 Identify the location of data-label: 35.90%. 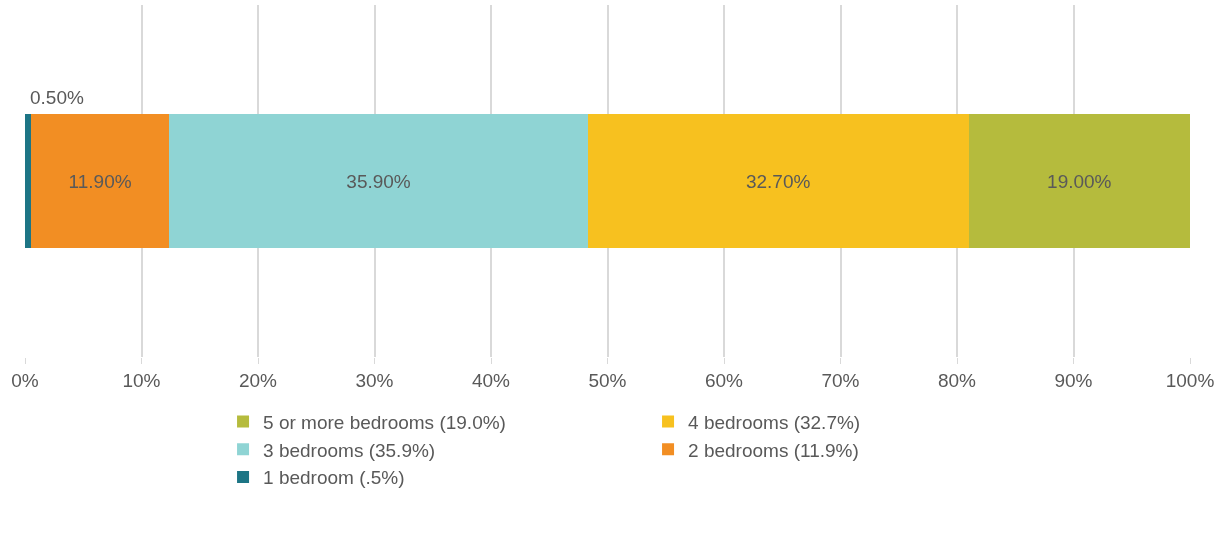
(378, 181).